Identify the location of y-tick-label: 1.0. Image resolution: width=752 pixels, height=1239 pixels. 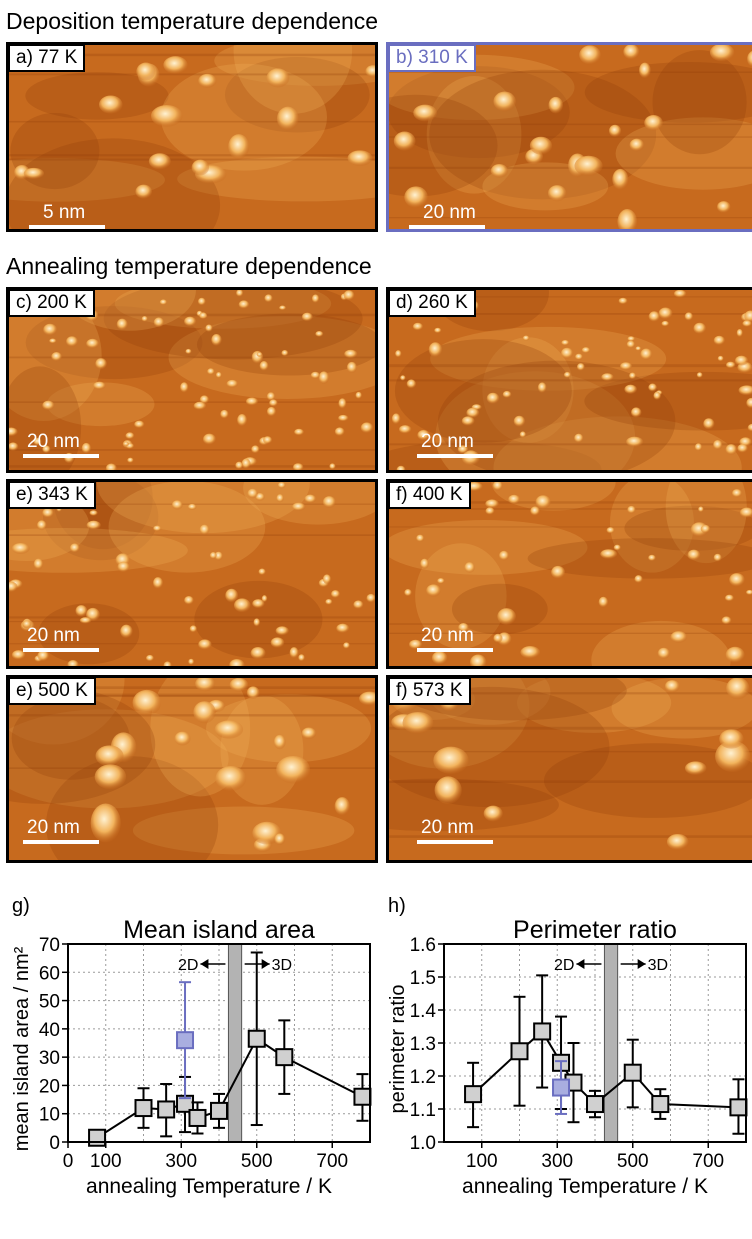
(423, 1143).